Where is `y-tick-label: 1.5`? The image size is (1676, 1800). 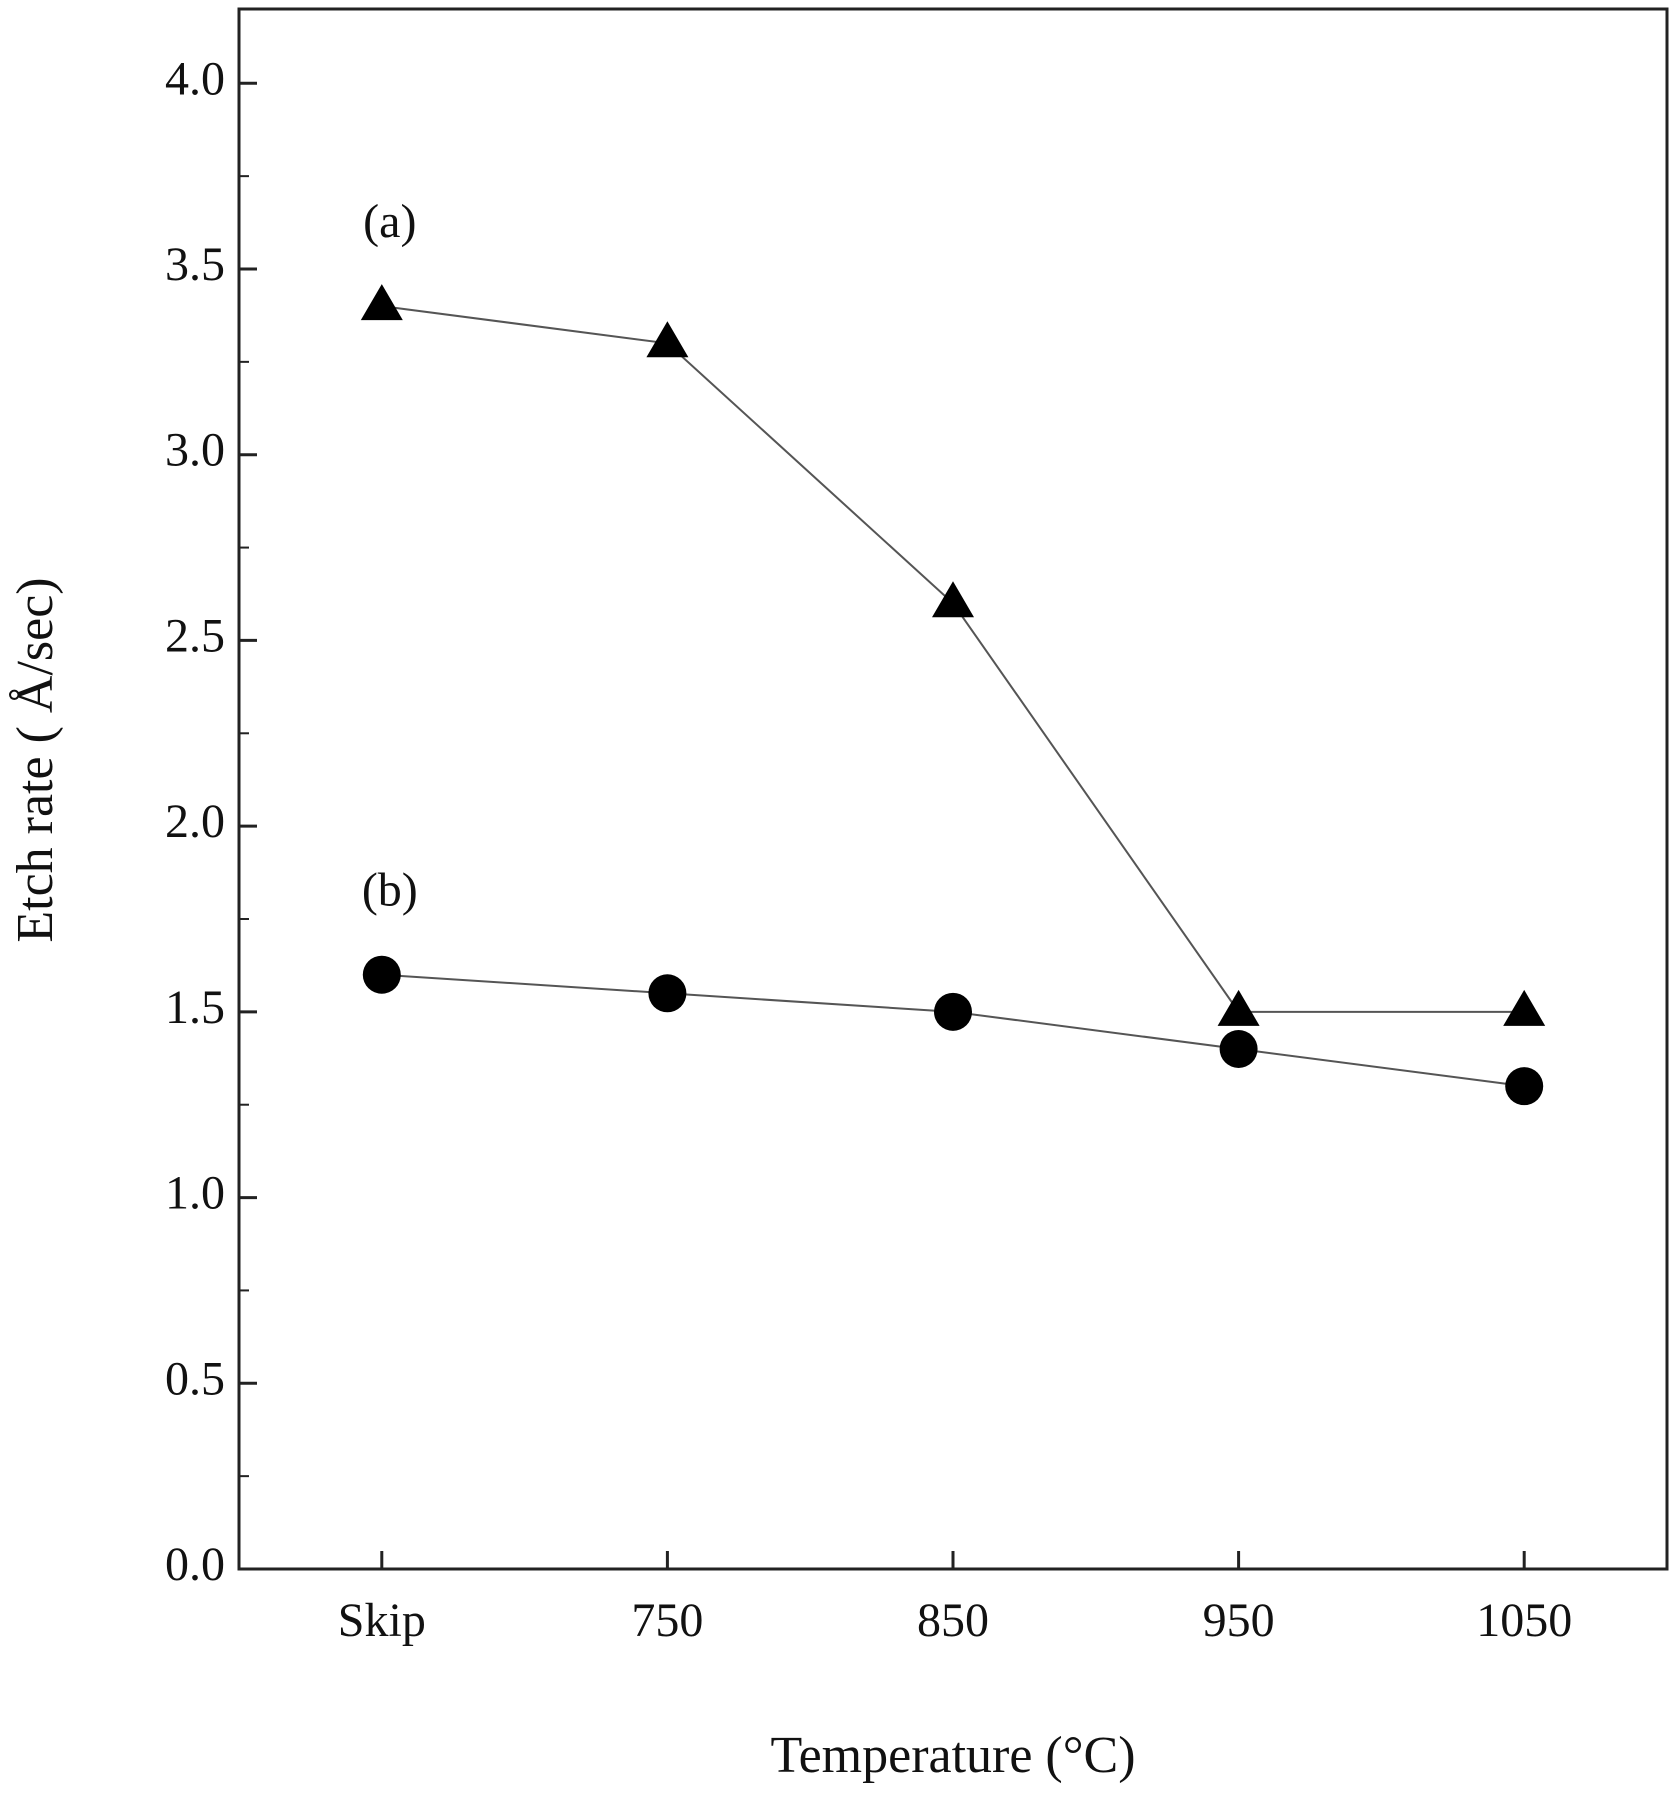
y-tick-label: 1.5 is located at coordinates (195, 1007).